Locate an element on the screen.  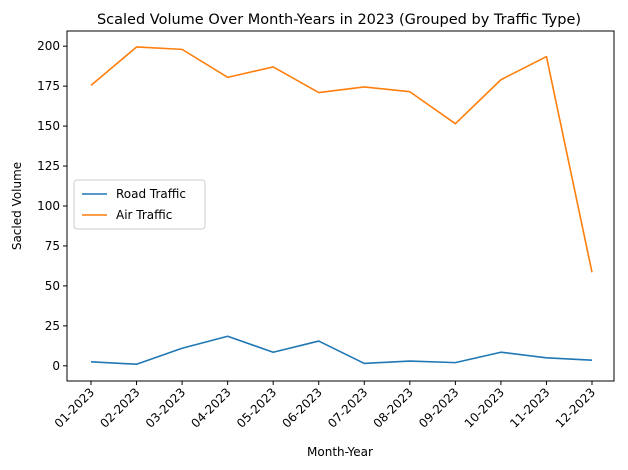
y-tick-label: 25 is located at coordinates (52, 326).